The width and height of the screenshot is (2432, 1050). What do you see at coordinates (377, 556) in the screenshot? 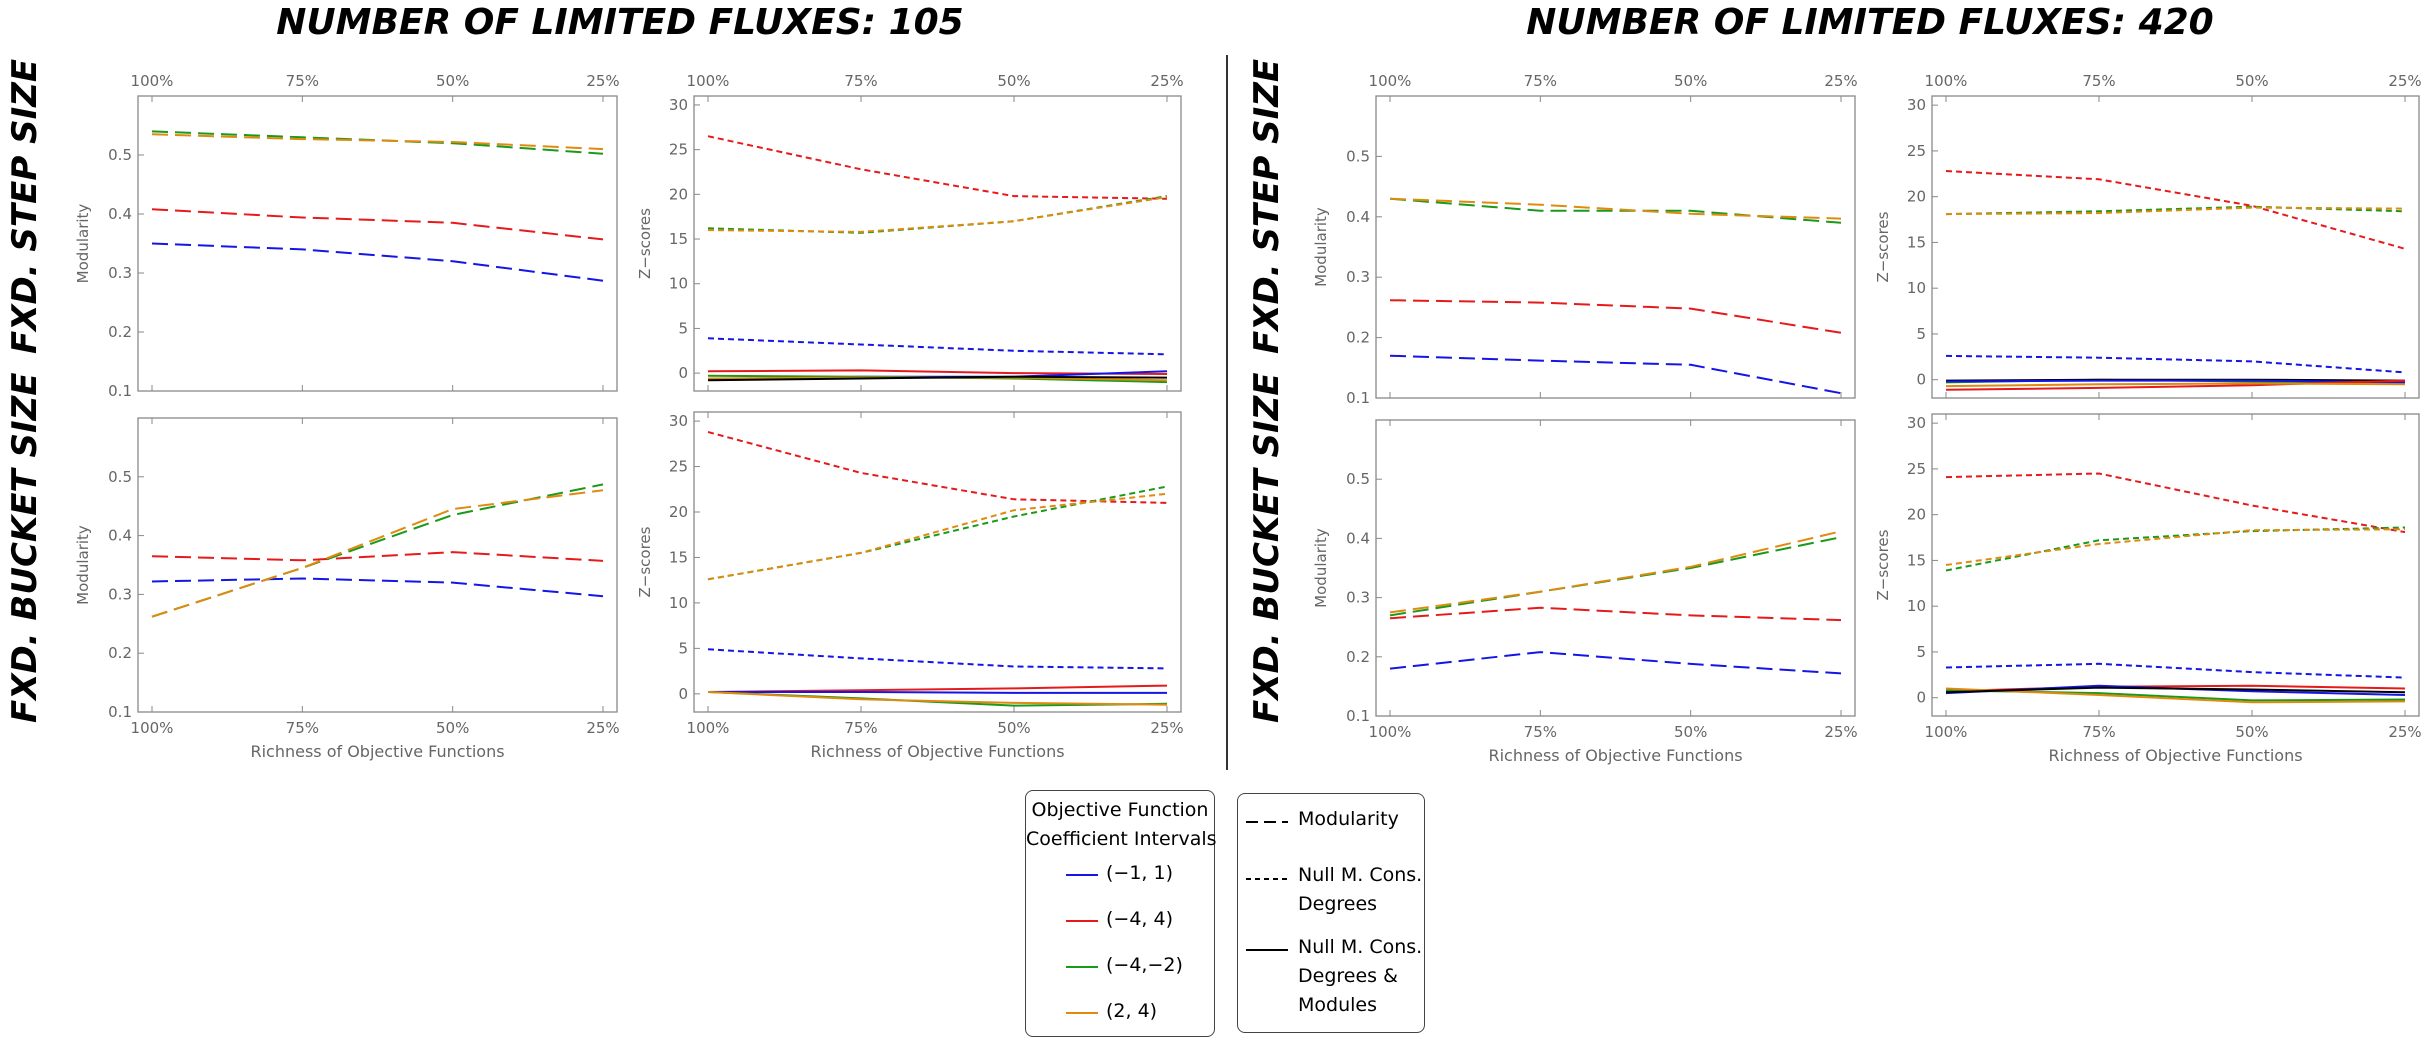
I see `series-line-red-long` at bounding box center [377, 556].